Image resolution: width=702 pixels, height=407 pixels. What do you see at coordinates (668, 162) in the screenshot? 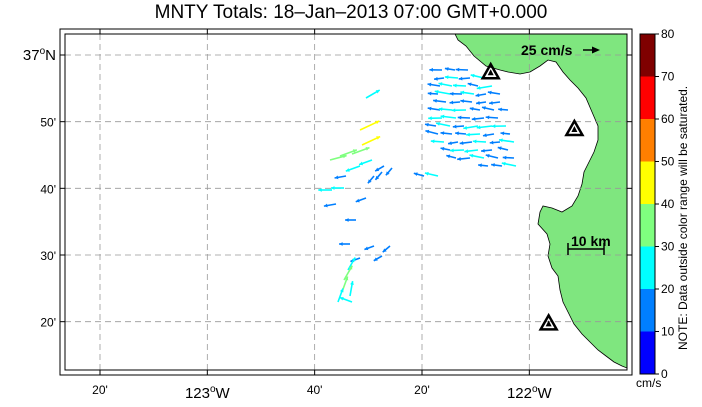
I see `colorbar-tick-label: 50` at bounding box center [668, 162].